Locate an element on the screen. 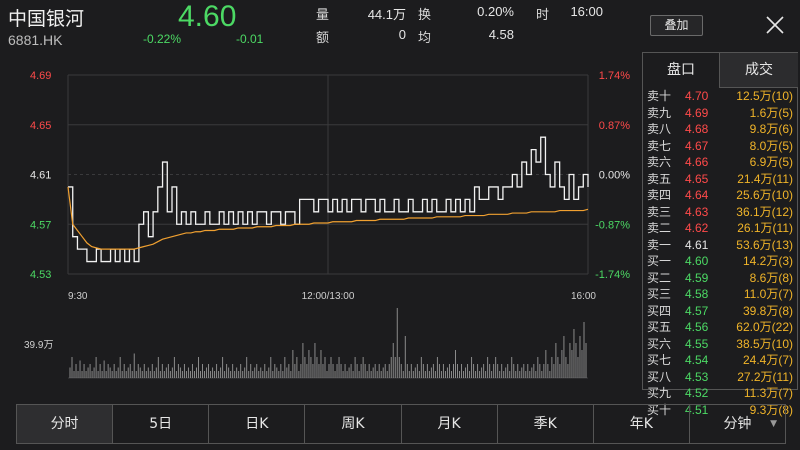 The image size is (800, 450). period-tab: 分时 is located at coordinates (65, 424).